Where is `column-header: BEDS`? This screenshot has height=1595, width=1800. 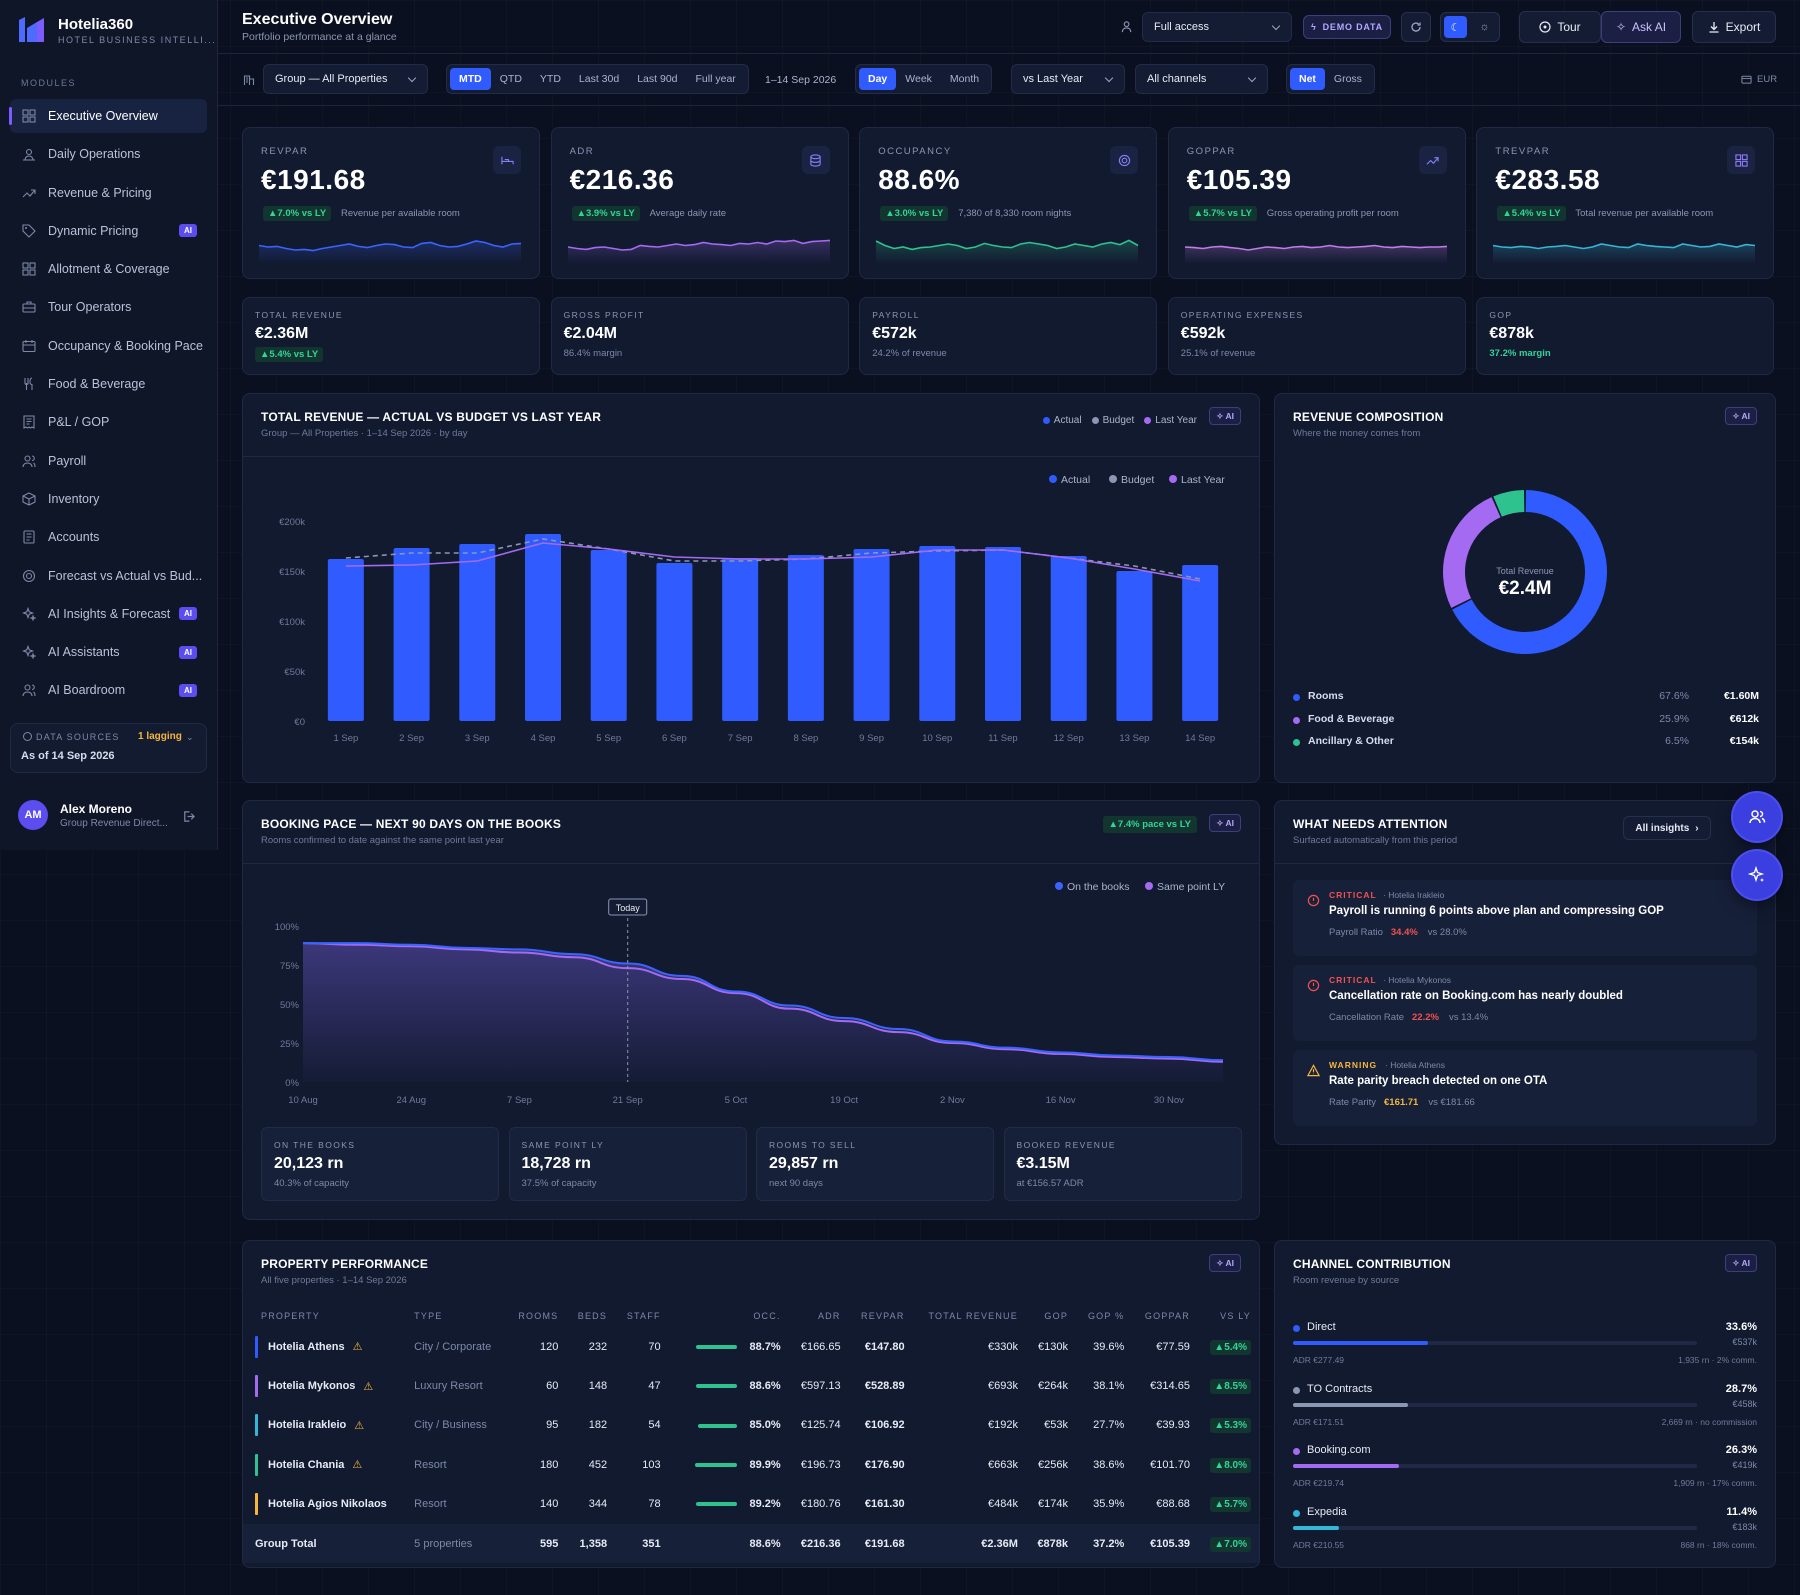
column-header: BEDS is located at coordinates (592, 1316).